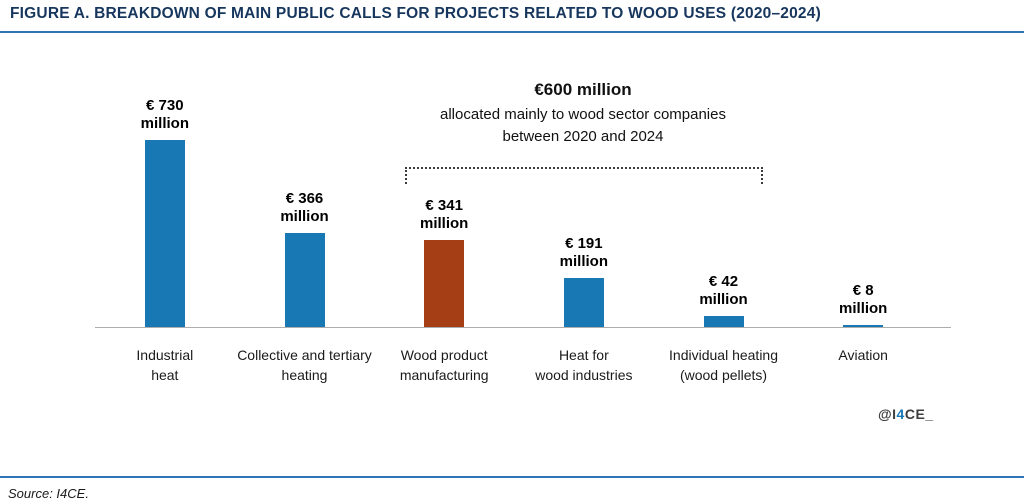 Image resolution: width=1024 pixels, height=503 pixels. I want to click on bar-group: € 8 million, so click(863, 207).